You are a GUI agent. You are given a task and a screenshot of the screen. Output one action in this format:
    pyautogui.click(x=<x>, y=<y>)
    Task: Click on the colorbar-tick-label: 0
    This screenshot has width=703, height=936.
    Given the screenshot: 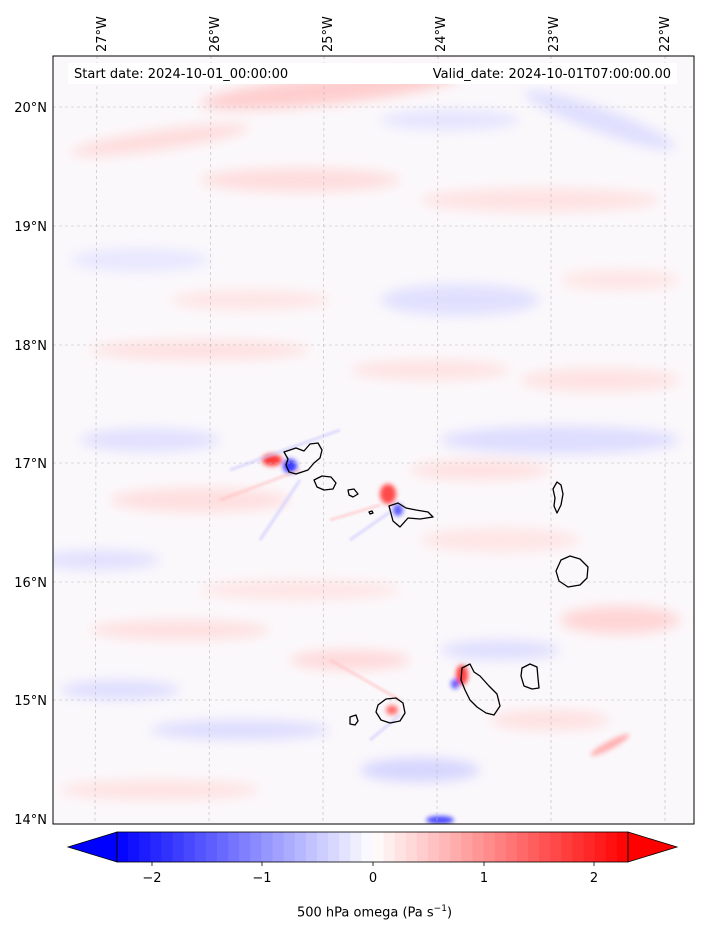 What is the action you would take?
    pyautogui.click(x=373, y=878)
    